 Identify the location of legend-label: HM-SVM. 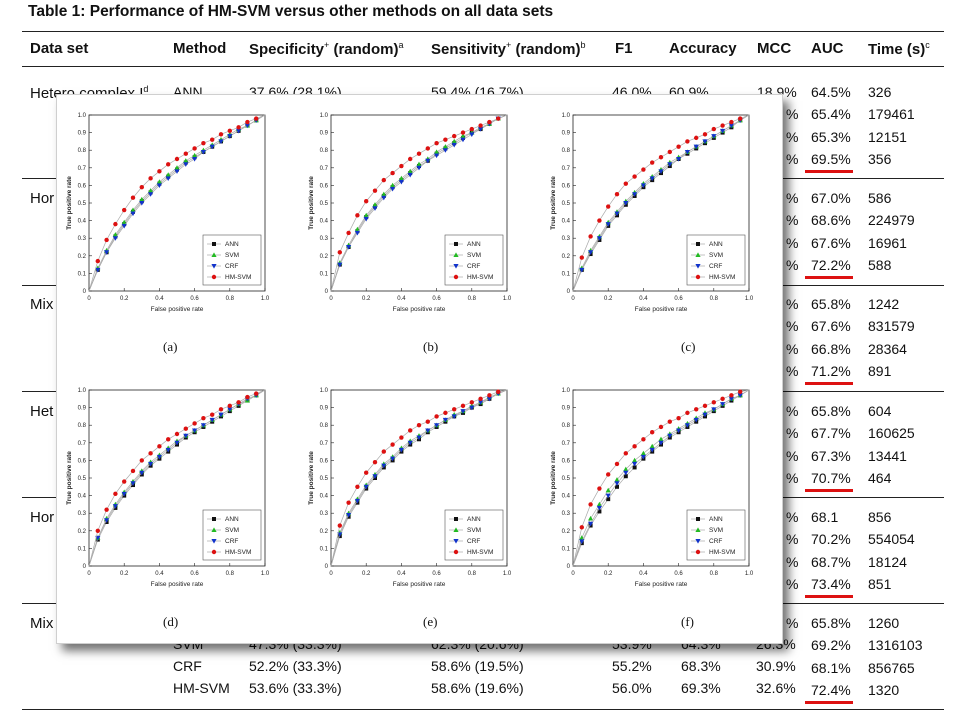
(480, 552).